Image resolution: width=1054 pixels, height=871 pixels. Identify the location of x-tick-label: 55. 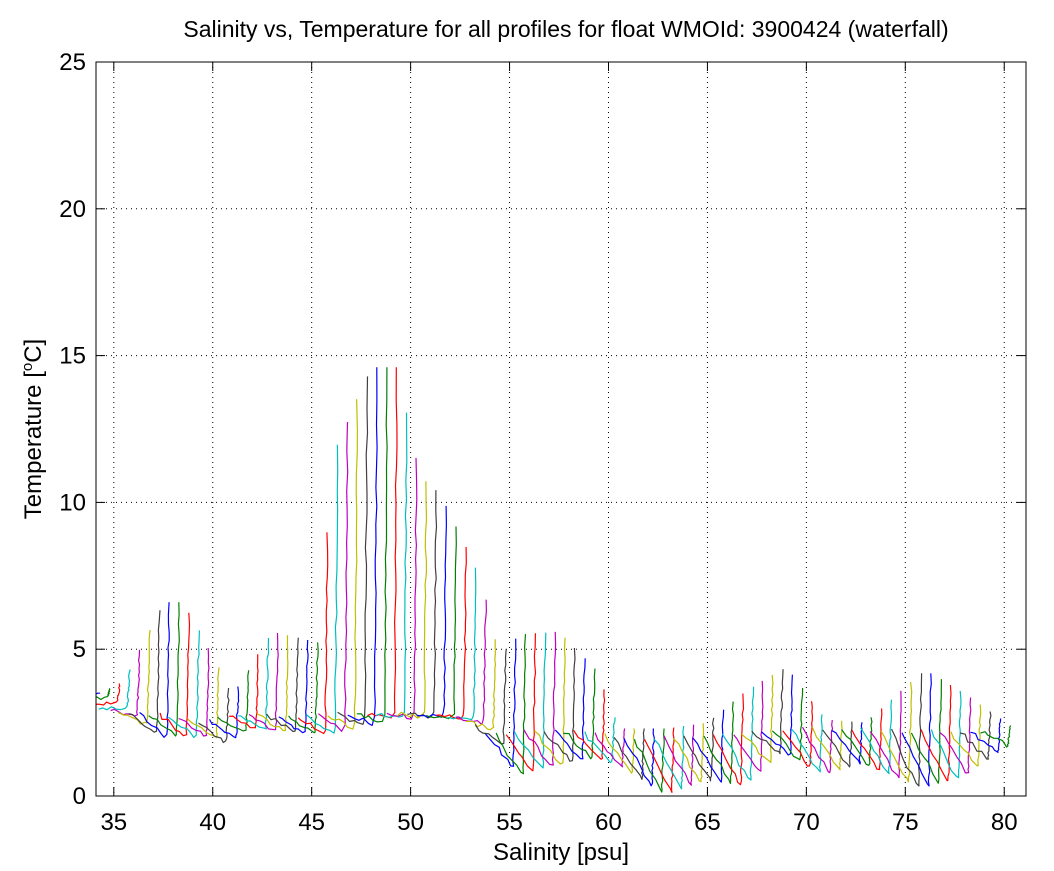
(509, 822).